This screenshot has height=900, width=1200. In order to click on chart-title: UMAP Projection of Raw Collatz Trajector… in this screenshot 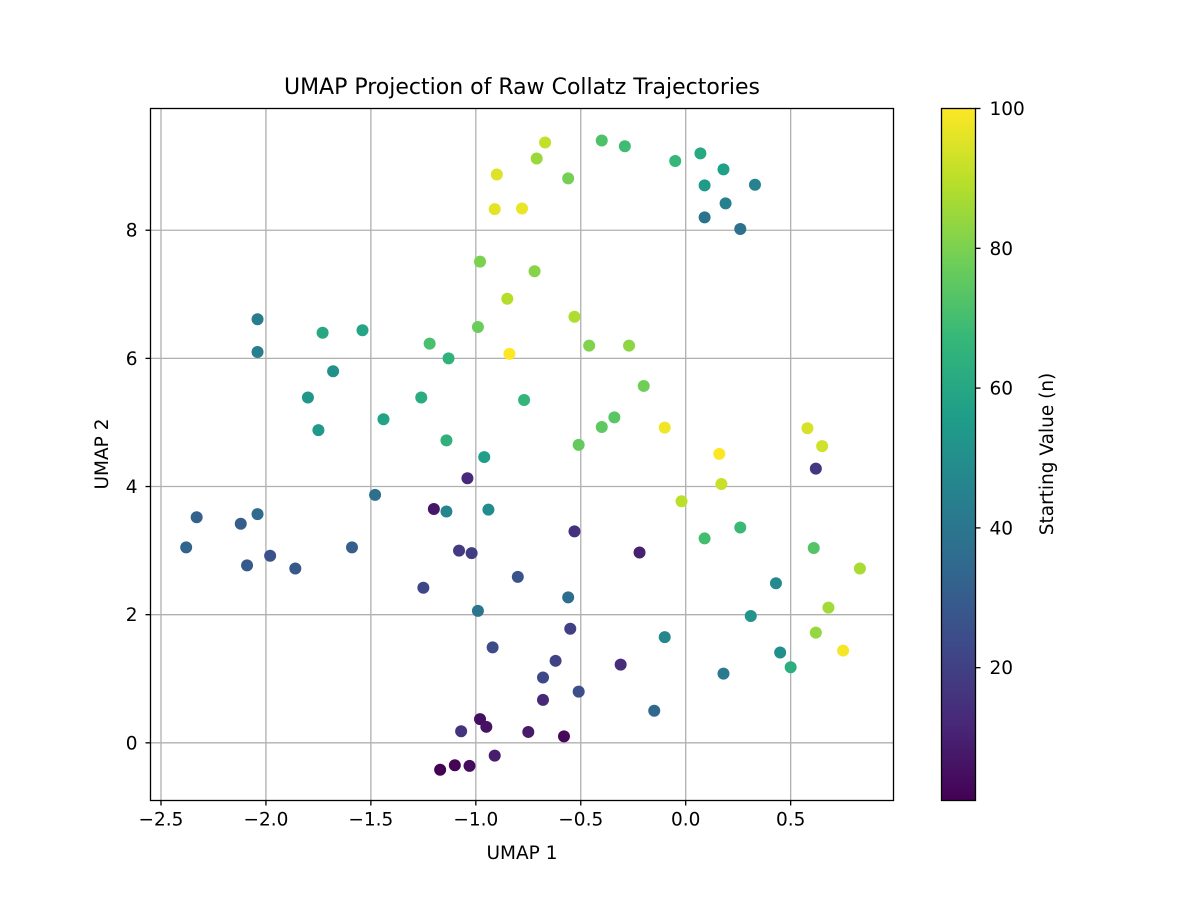, I will do `click(522, 87)`.